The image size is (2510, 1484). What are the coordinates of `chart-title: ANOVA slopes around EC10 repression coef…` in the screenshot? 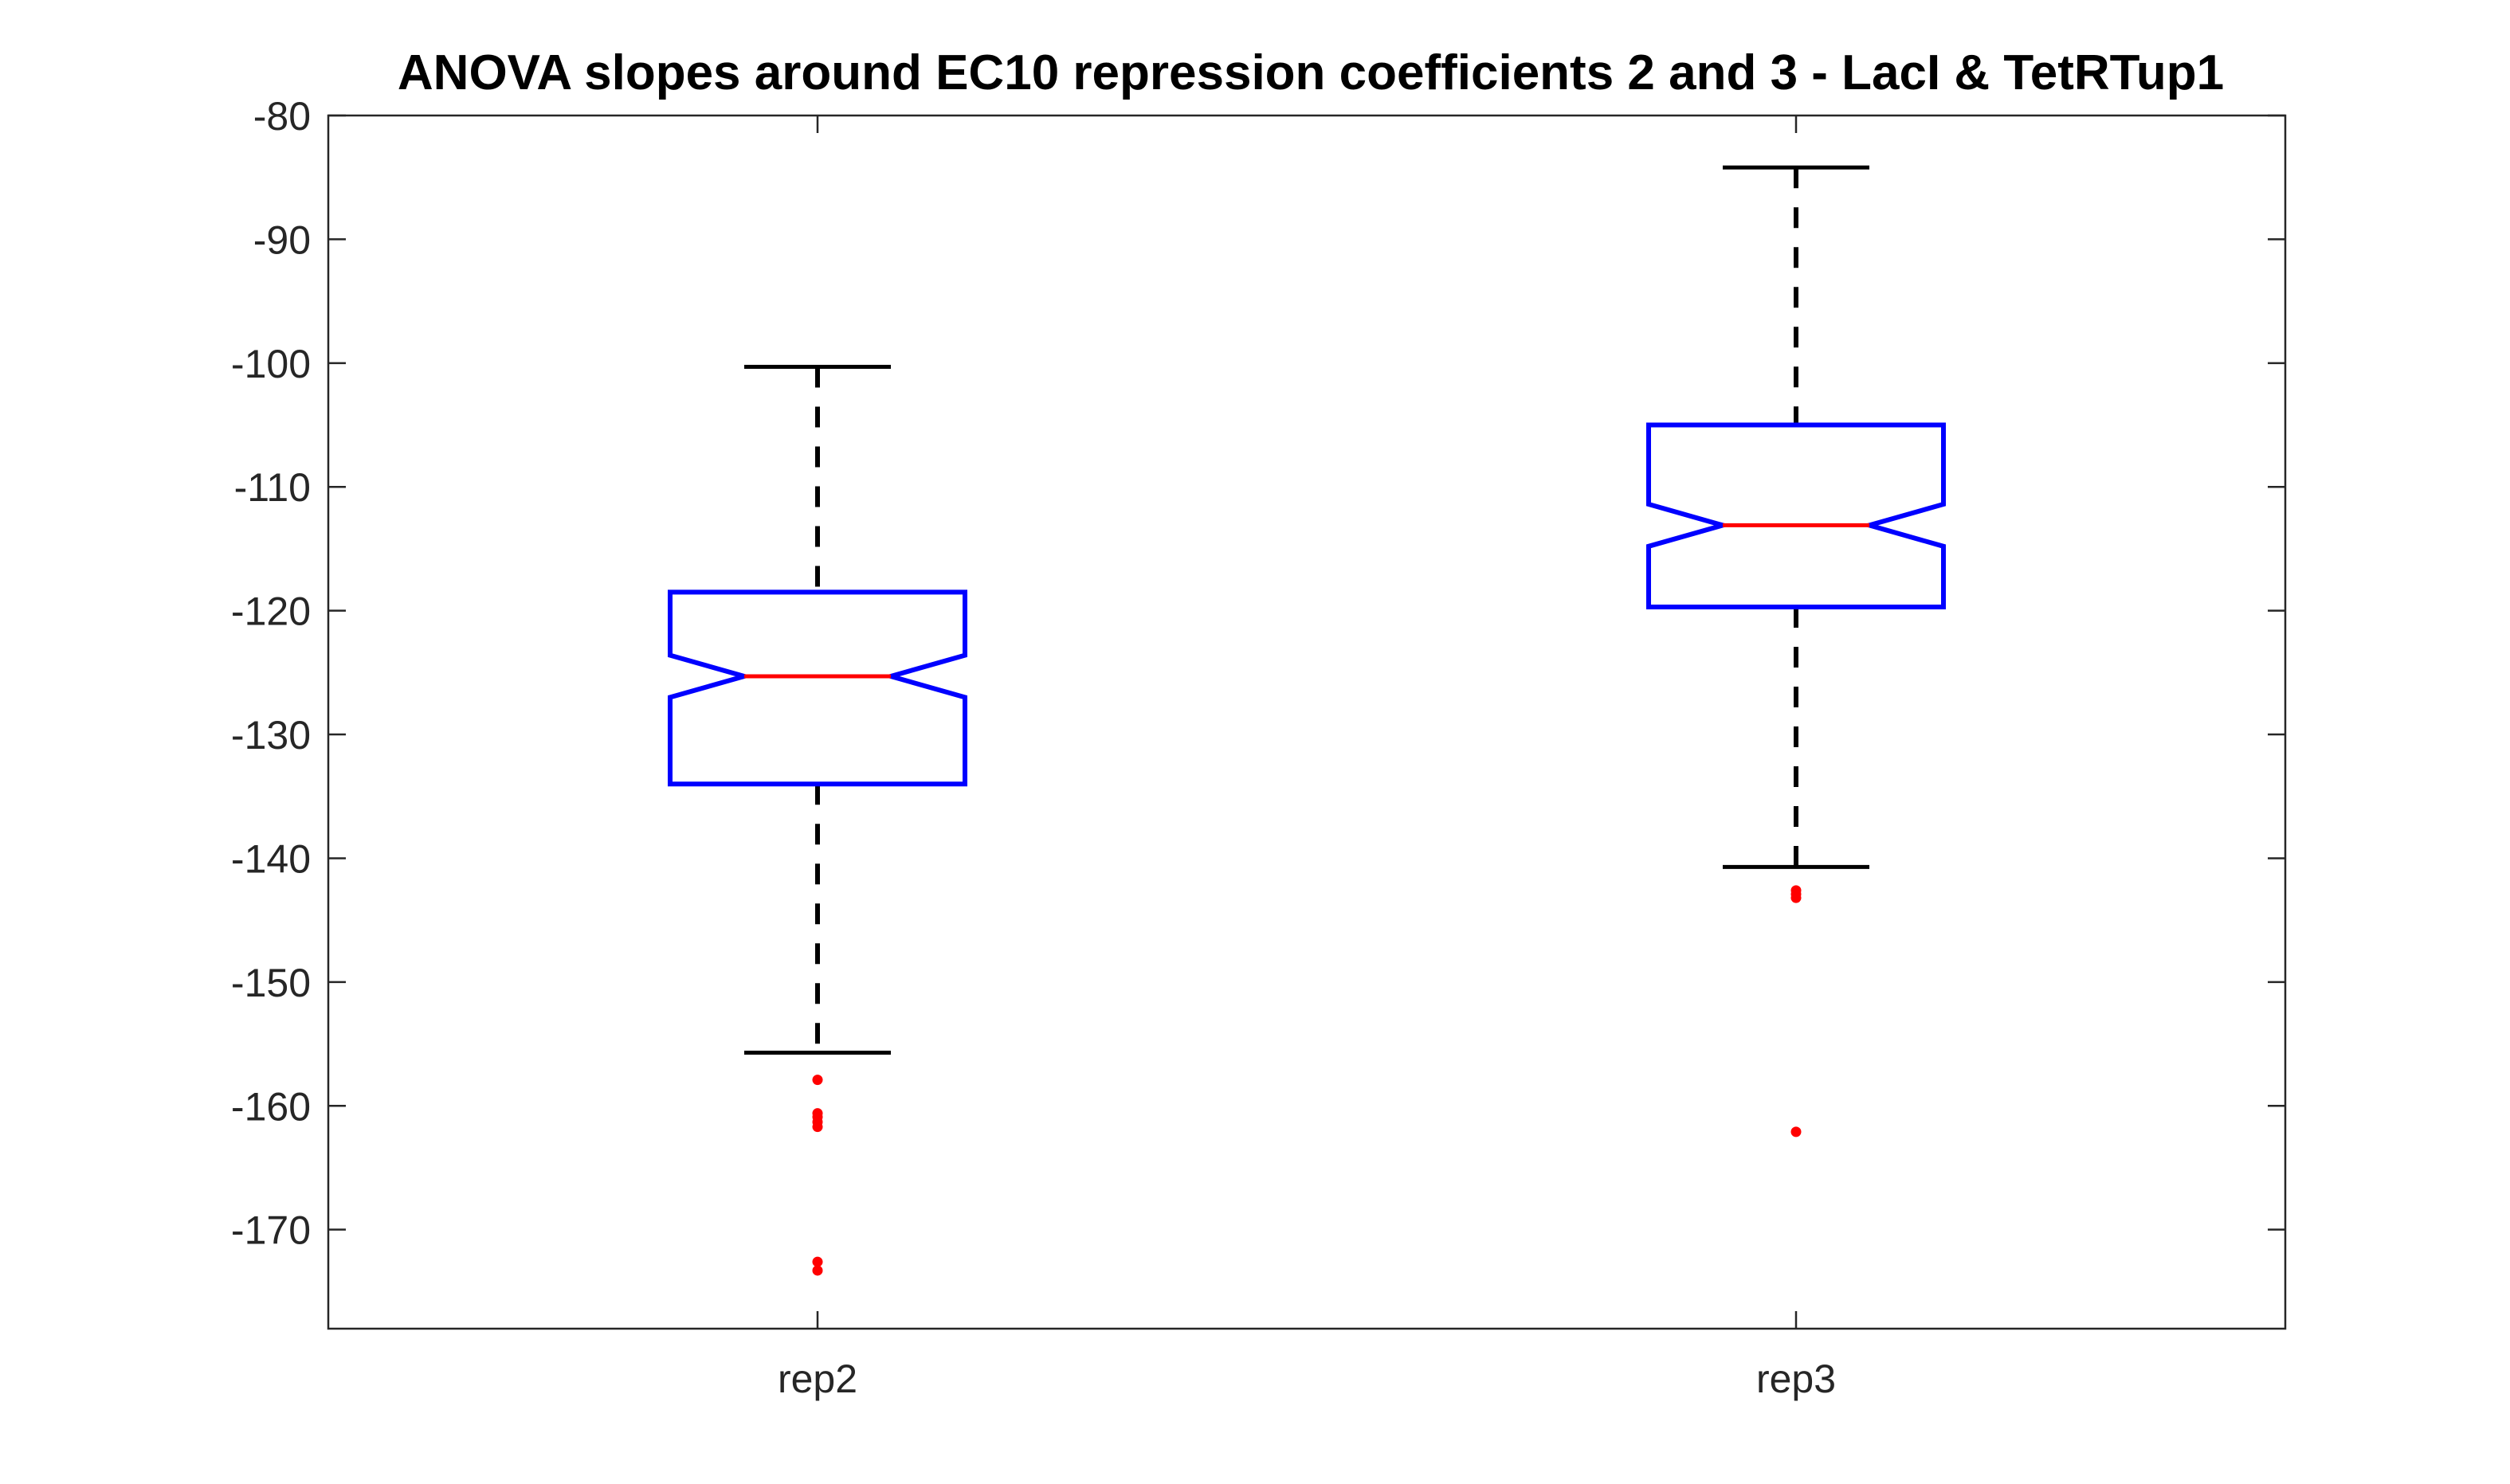 It's located at (1311, 72).